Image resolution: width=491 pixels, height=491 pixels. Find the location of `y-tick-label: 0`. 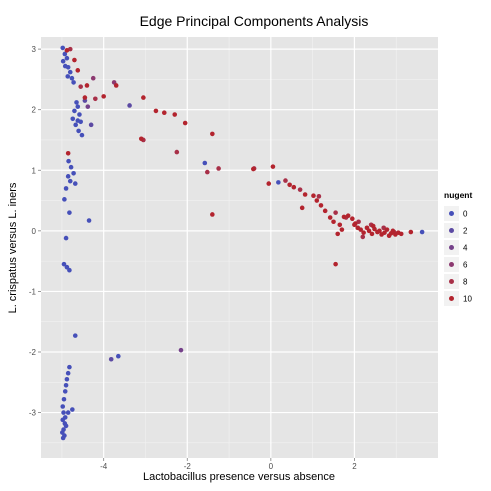

y-tick-label: 0 is located at coordinates (34, 231).